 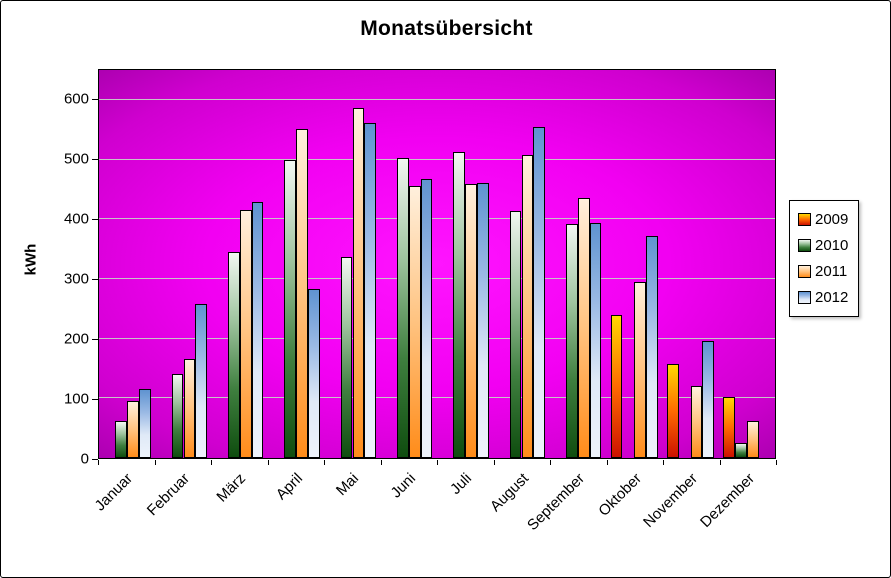 What do you see at coordinates (348, 485) in the screenshot?
I see `x-axis-label-Mai: Mai` at bounding box center [348, 485].